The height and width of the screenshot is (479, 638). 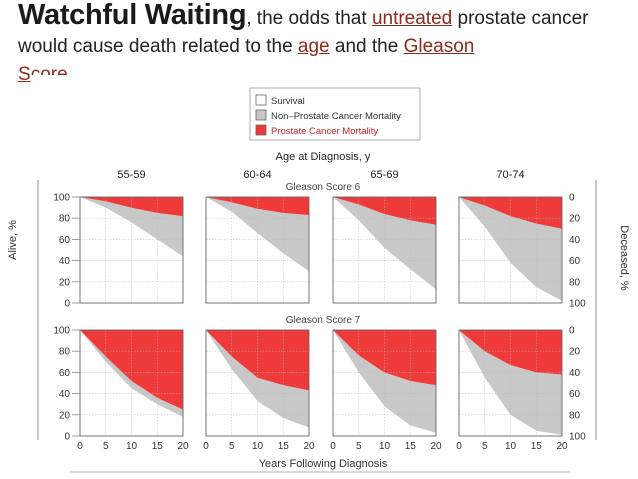 I want to click on y-tick-right-r1-0: 0, so click(x=572, y=198).